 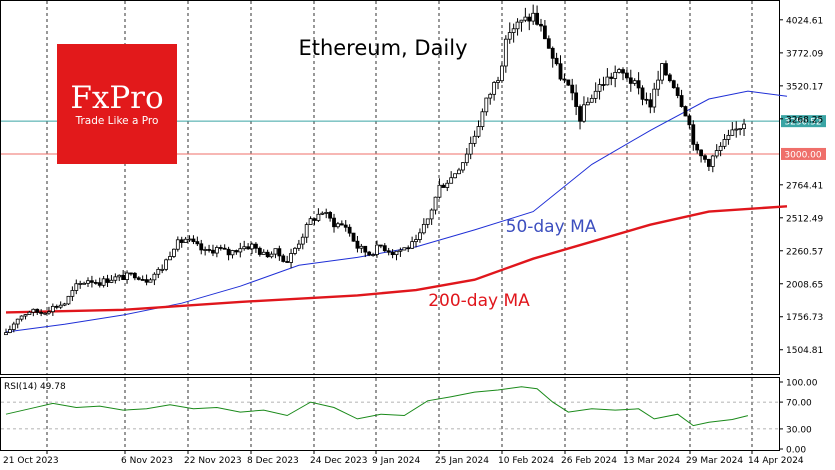 What do you see at coordinates (804, 54) in the screenshot?
I see `price-tick-label-1: 3772.09` at bounding box center [804, 54].